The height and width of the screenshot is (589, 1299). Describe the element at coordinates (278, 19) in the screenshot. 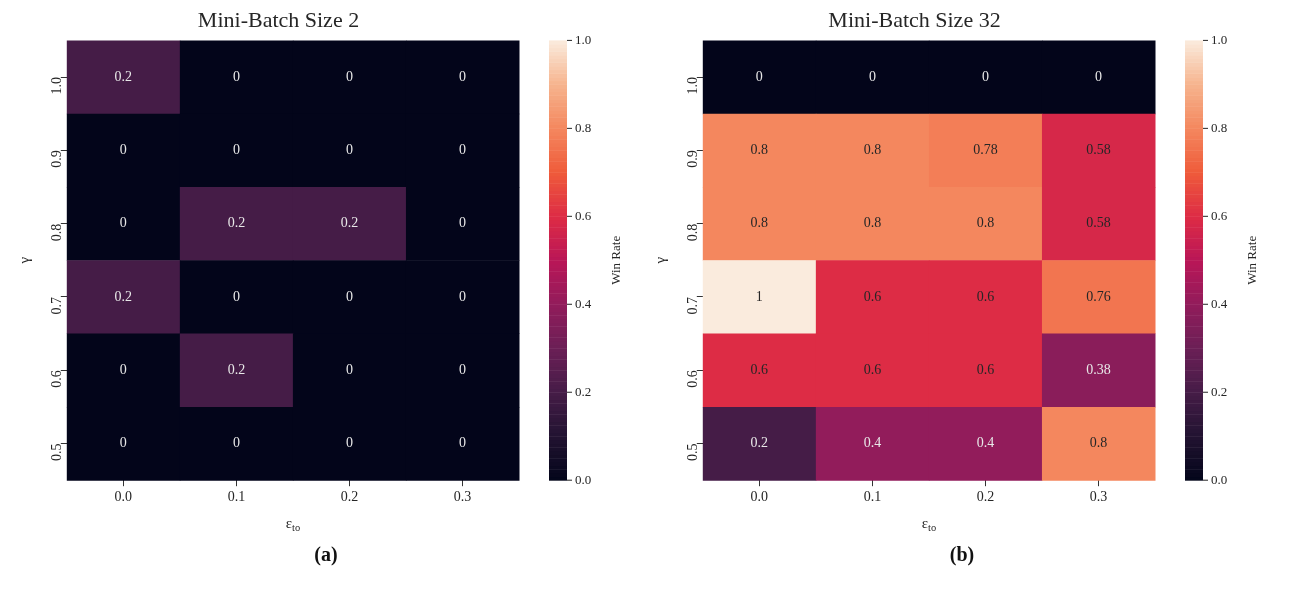

I see `chart-title: Mini-Batch Size 2` at that location.